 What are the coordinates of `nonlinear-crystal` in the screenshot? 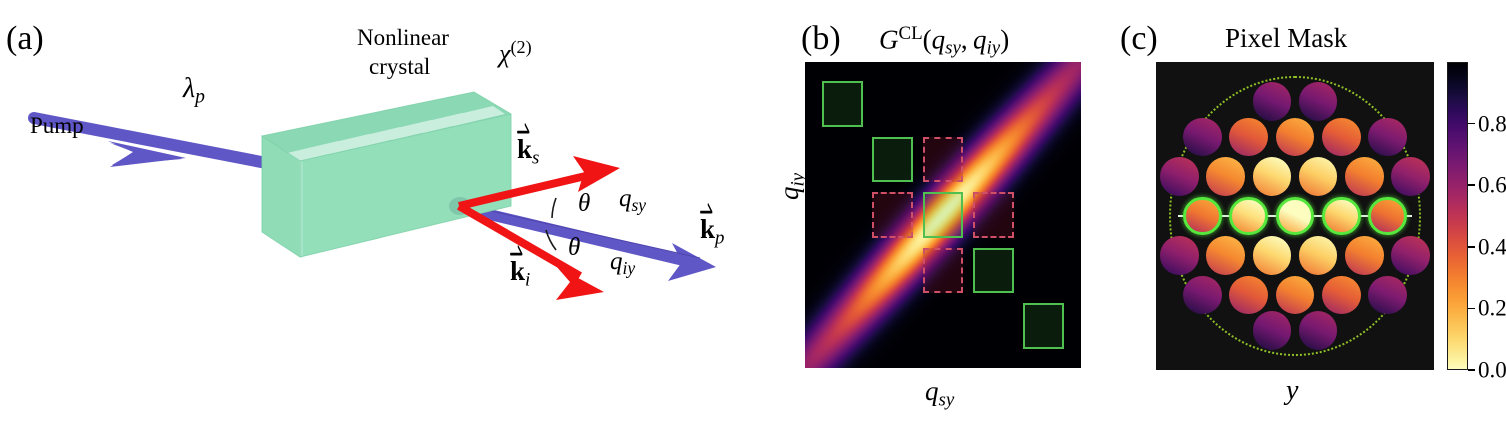 It's located at (386, 174).